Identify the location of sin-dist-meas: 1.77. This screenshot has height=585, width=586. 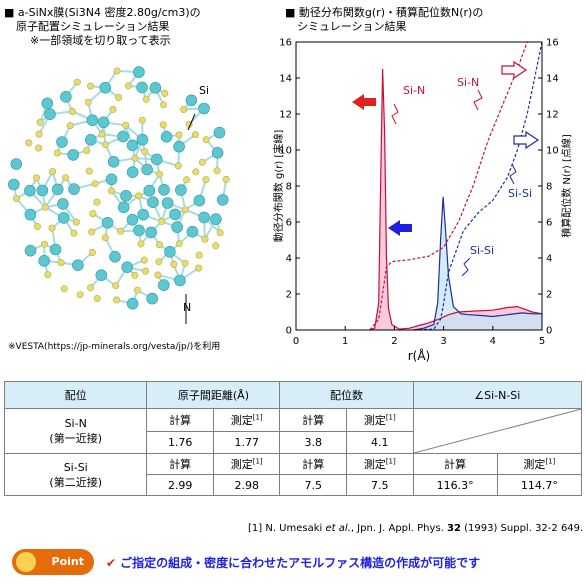
(246, 442).